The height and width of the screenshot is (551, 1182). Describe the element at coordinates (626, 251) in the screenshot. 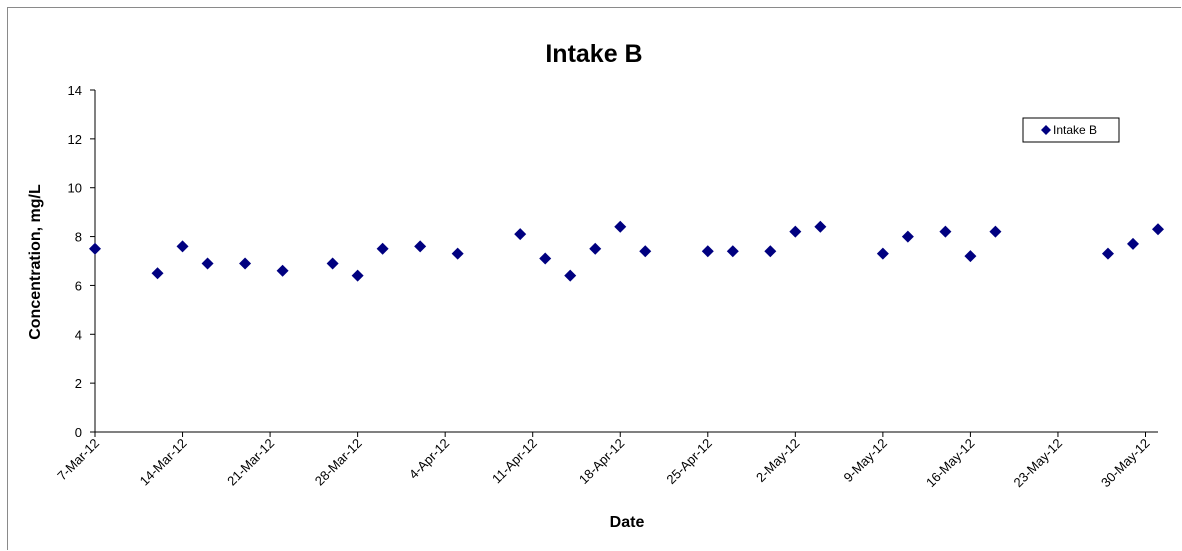

I see `data-points` at that location.